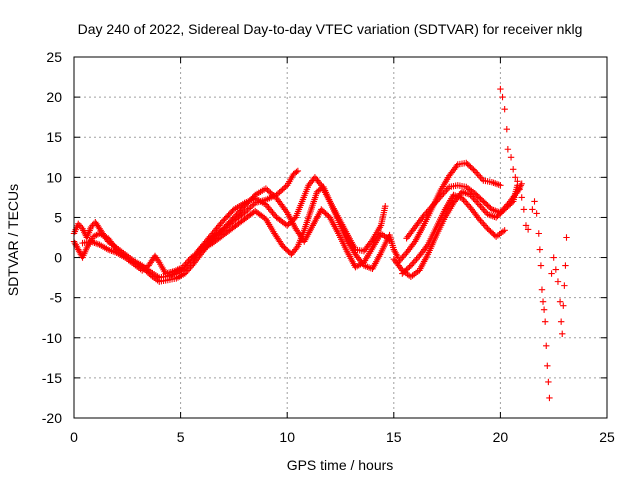  Describe the element at coordinates (13, 240) in the screenshot. I see `y-axis-label: SDTVAR / TECUs` at that location.